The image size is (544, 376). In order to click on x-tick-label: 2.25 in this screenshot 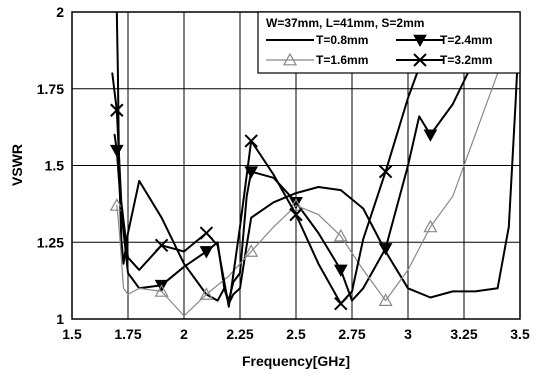, I will do `click(239, 334)`.